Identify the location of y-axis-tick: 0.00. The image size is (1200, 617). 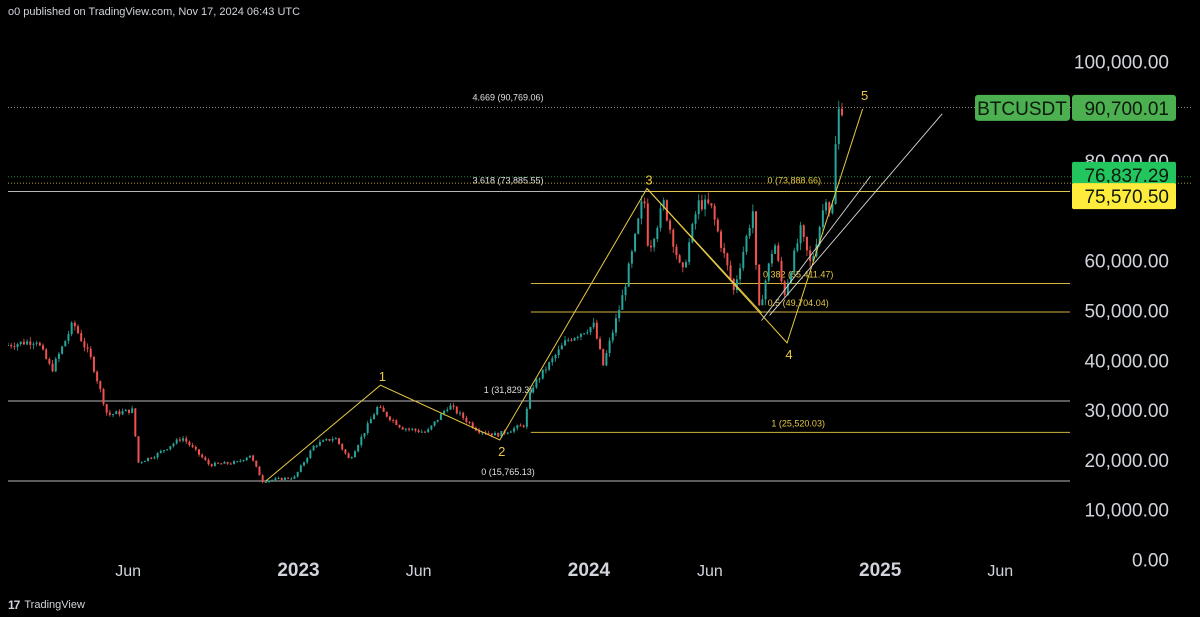
(1150, 561).